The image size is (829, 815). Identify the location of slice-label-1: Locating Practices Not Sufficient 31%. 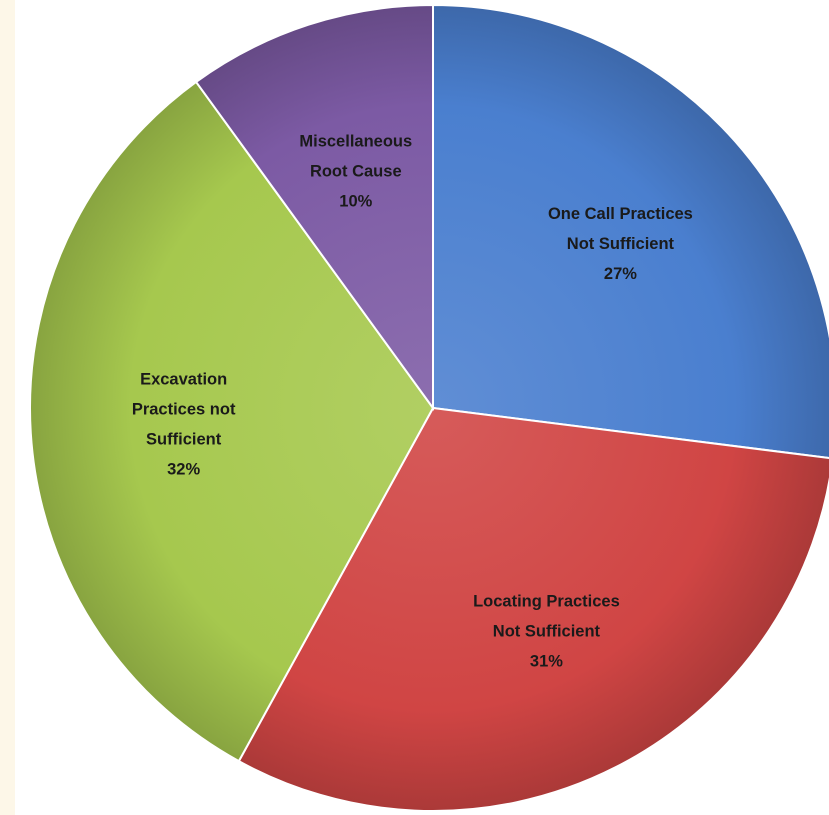
(546, 632).